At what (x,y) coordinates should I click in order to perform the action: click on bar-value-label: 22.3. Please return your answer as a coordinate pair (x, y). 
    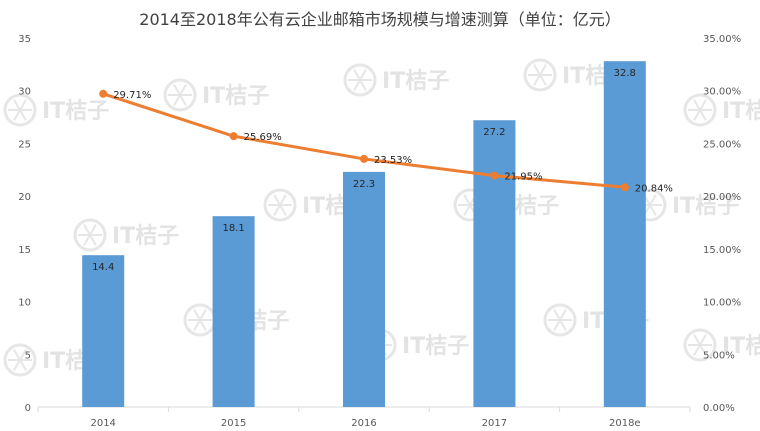
    Looking at the image, I should click on (364, 184).